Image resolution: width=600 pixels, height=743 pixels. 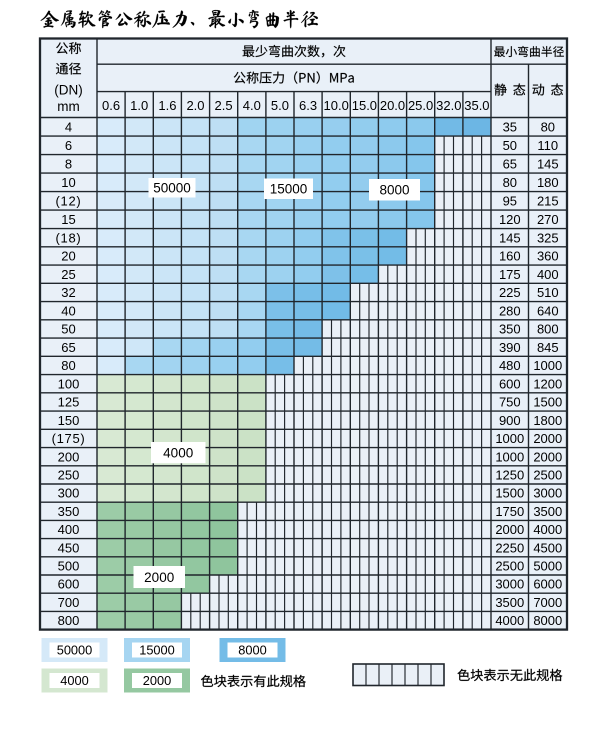 I want to click on svg-text: 700, so click(x=69, y=602).